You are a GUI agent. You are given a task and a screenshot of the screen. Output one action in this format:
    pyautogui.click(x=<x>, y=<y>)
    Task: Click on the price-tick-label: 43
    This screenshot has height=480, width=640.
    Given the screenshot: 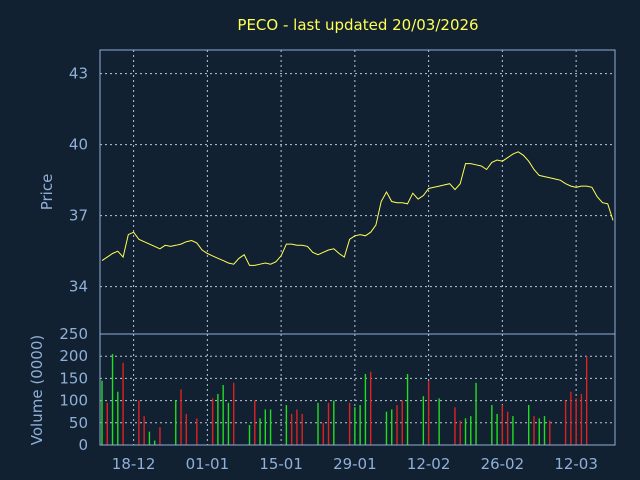 What is the action you would take?
    pyautogui.click(x=78, y=74)
    